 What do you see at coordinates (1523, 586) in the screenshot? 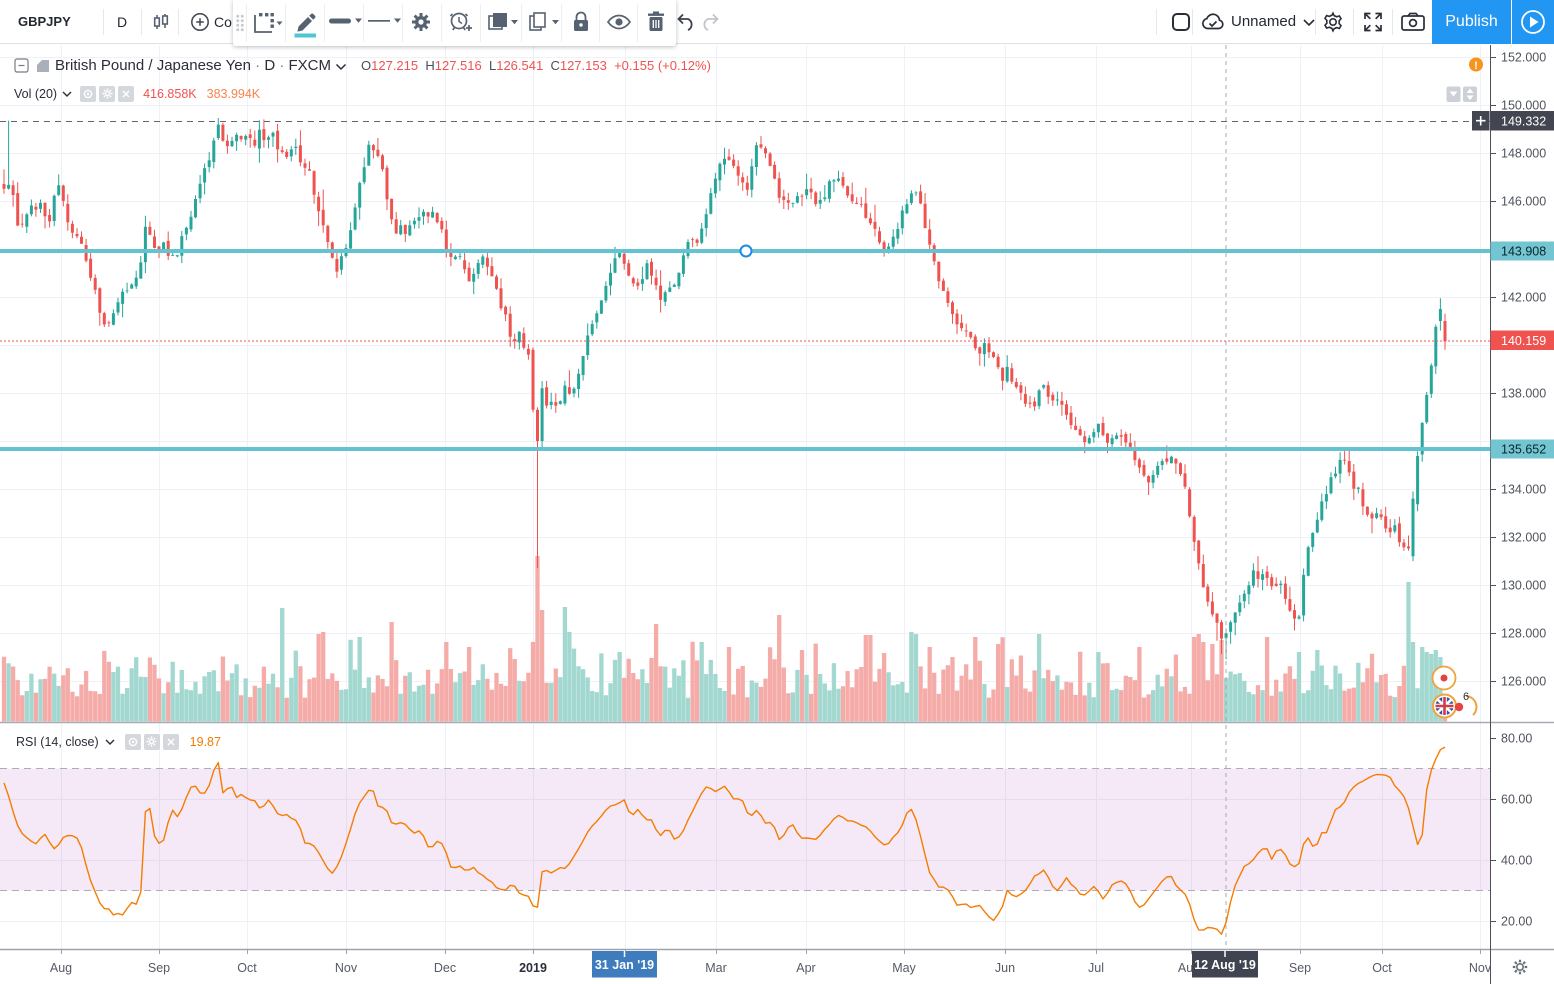
I see `svg-text: 130.000` at bounding box center [1523, 586].